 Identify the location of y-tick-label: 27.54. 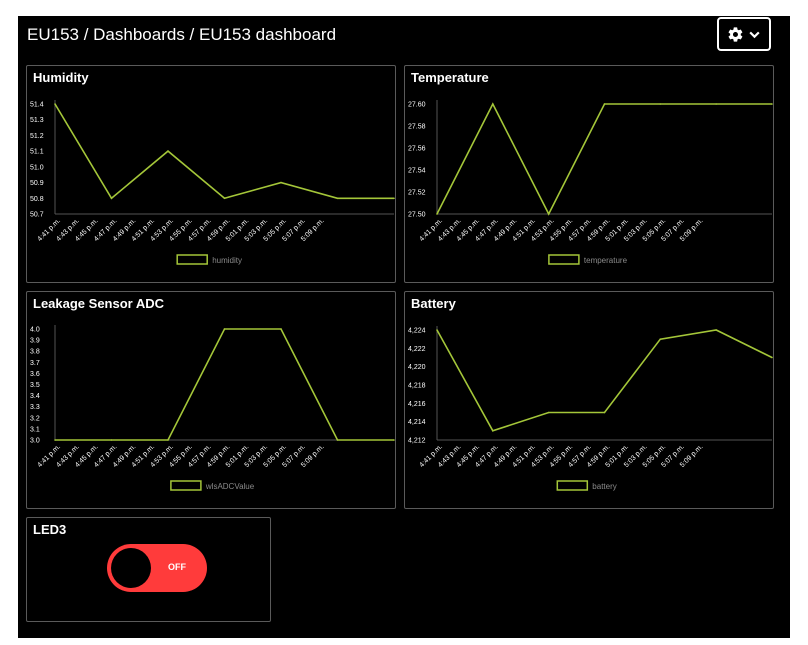
(417, 171).